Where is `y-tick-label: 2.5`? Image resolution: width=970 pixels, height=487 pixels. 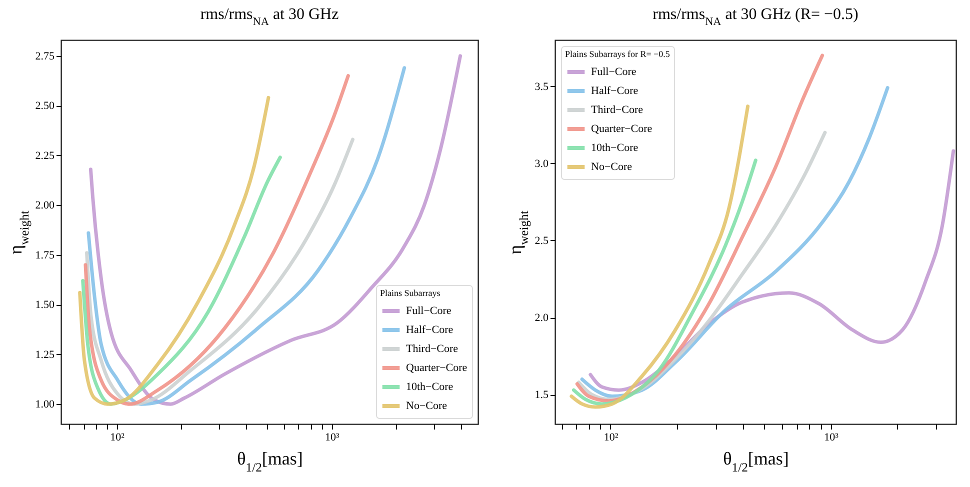 y-tick-label: 2.5 is located at coordinates (541, 240).